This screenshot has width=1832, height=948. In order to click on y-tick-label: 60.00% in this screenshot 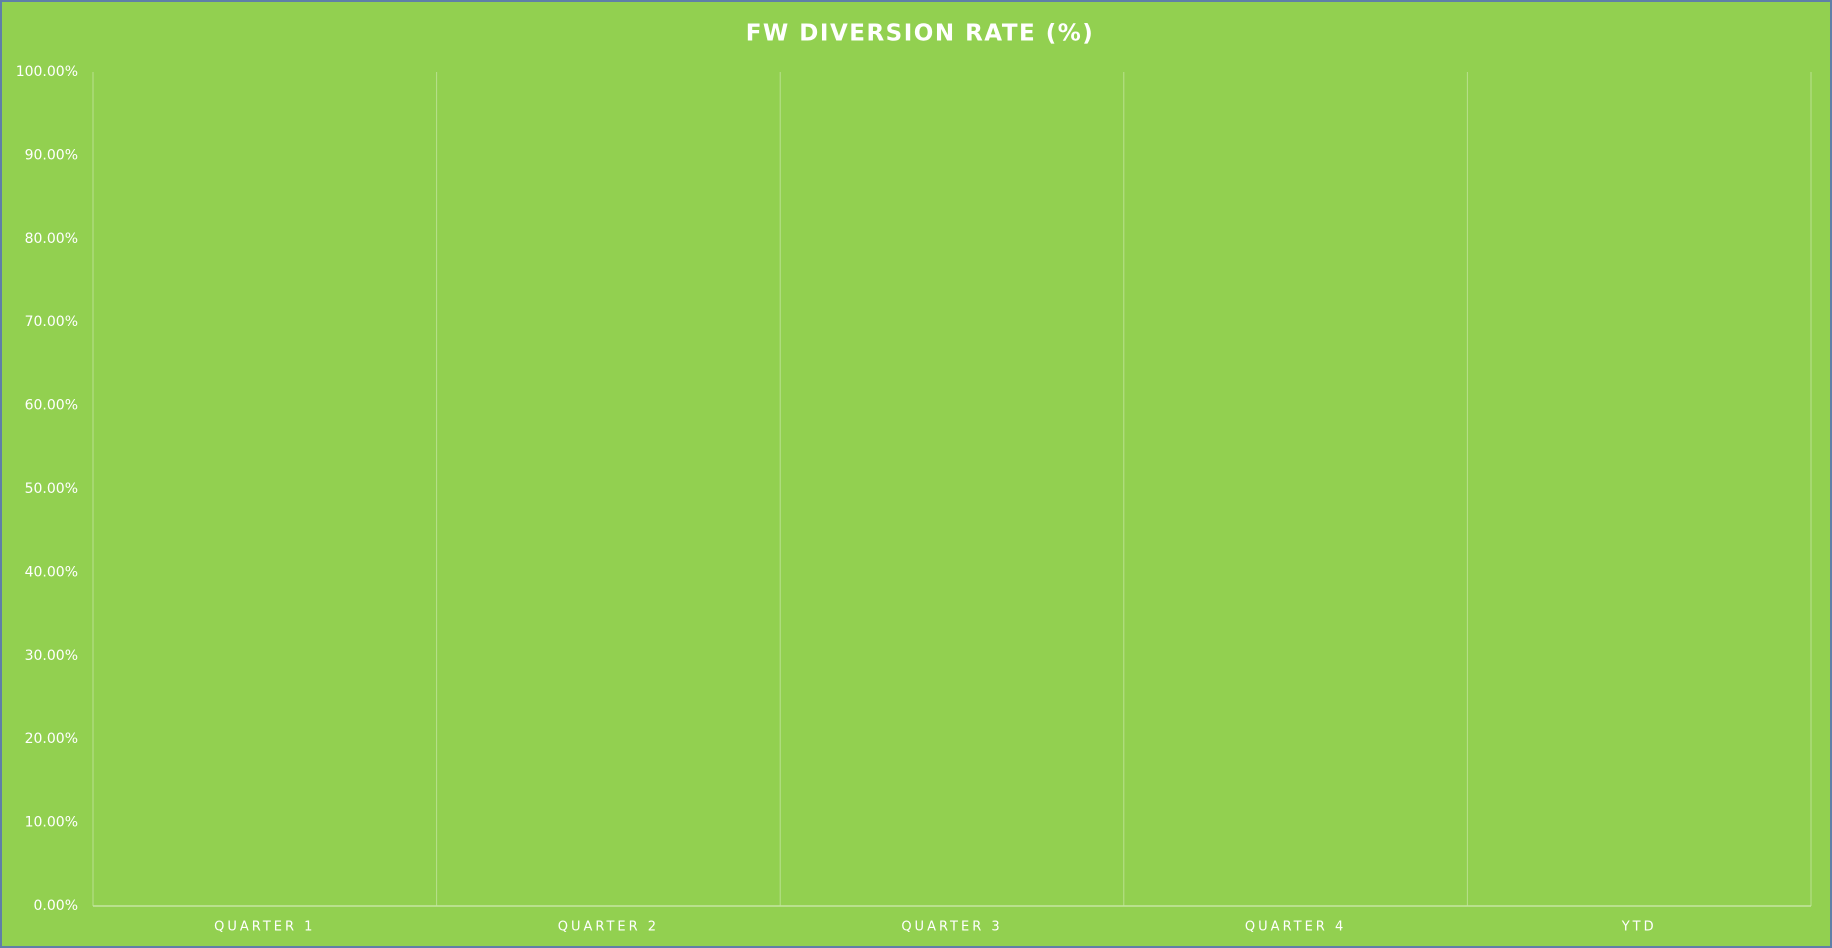, I will do `click(51, 406)`.